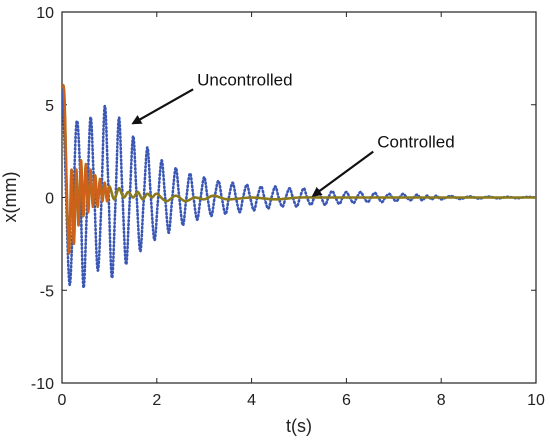  Describe the element at coordinates (49, 106) in the screenshot. I see `y-tick-label: 5` at that location.